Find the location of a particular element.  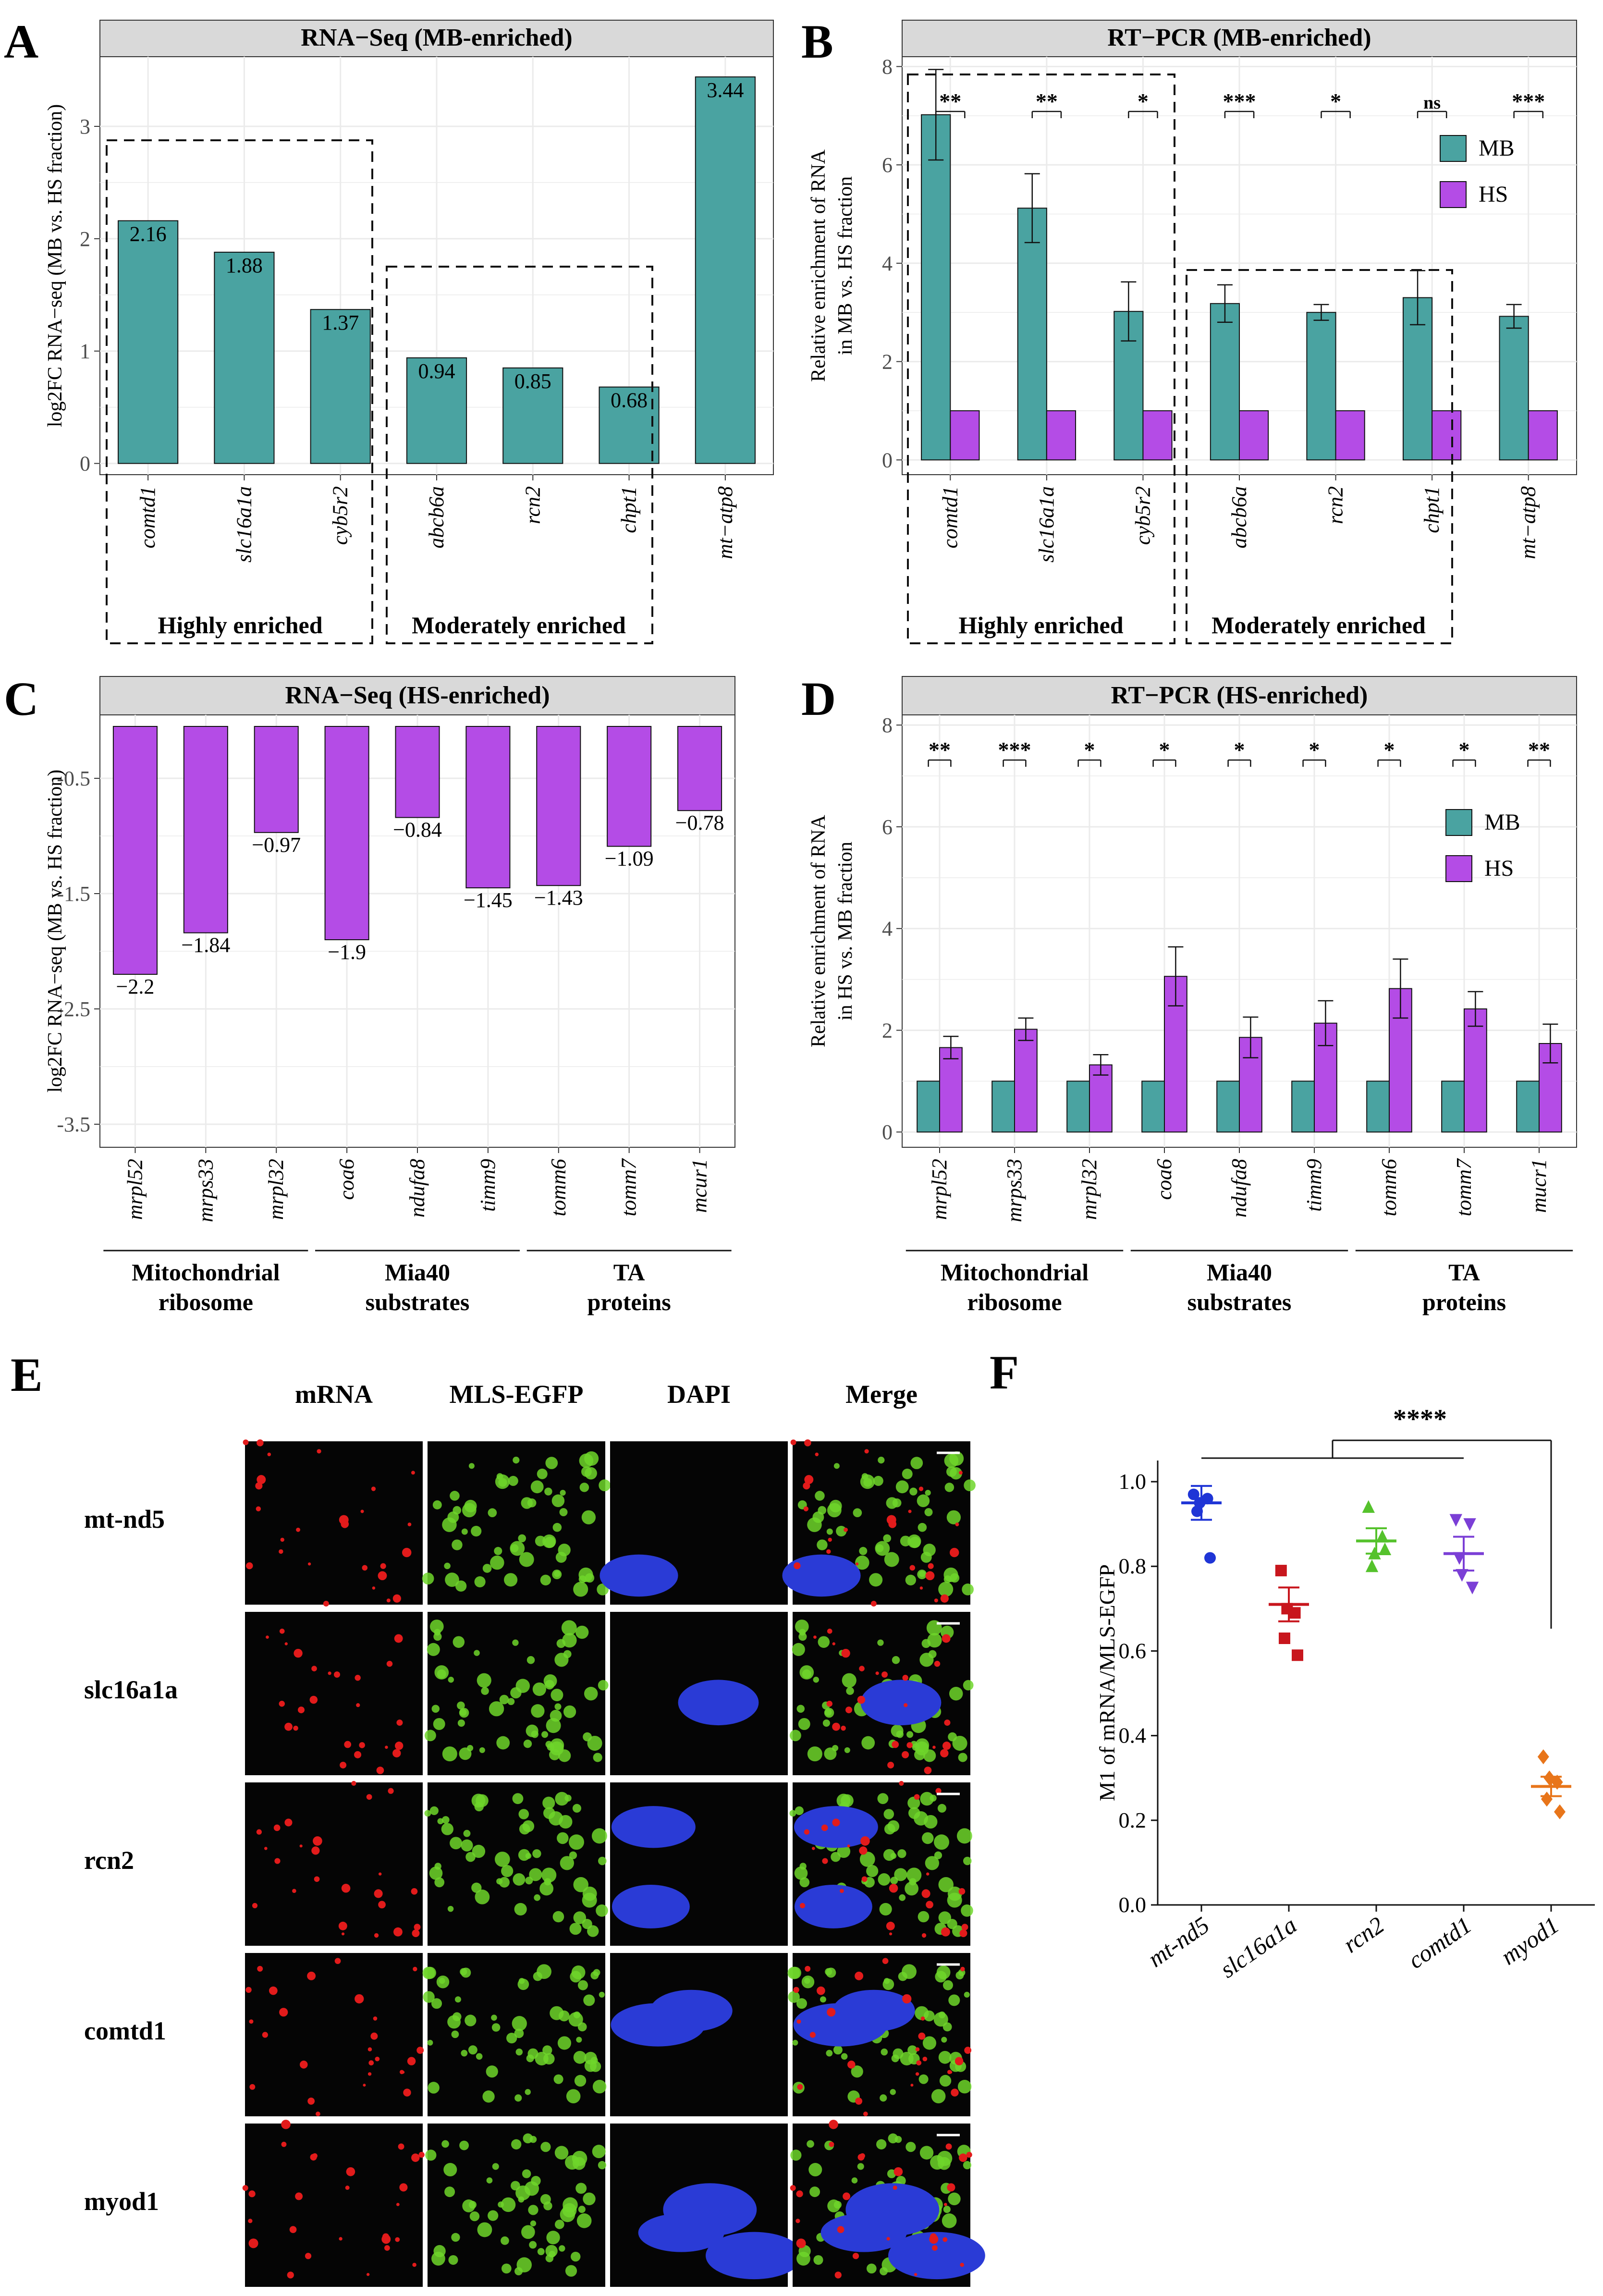

x-tick-label: mrps33 is located at coordinates (1014, 1190).